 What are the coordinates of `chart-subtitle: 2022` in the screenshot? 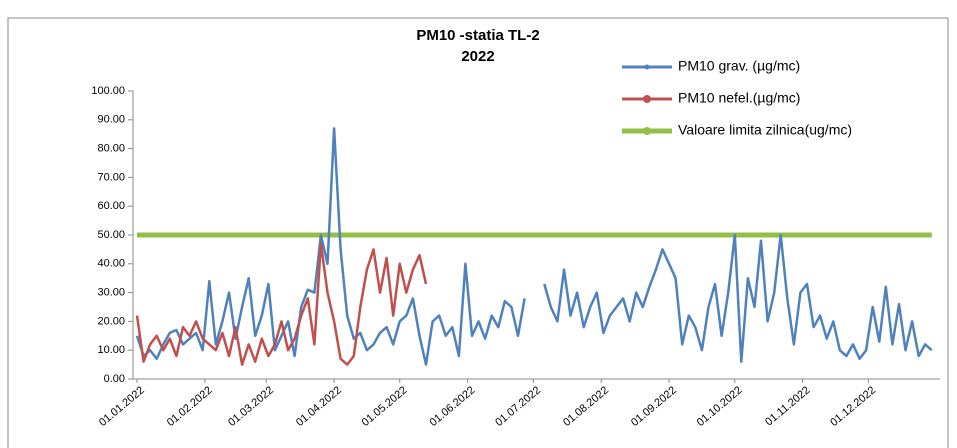 It's located at (477, 56).